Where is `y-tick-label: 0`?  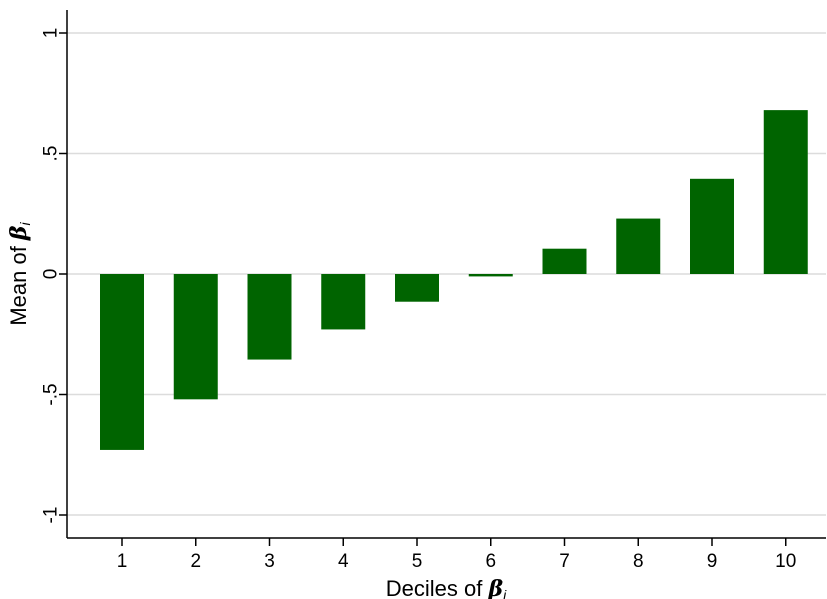 y-tick-label: 0 is located at coordinates (51, 274).